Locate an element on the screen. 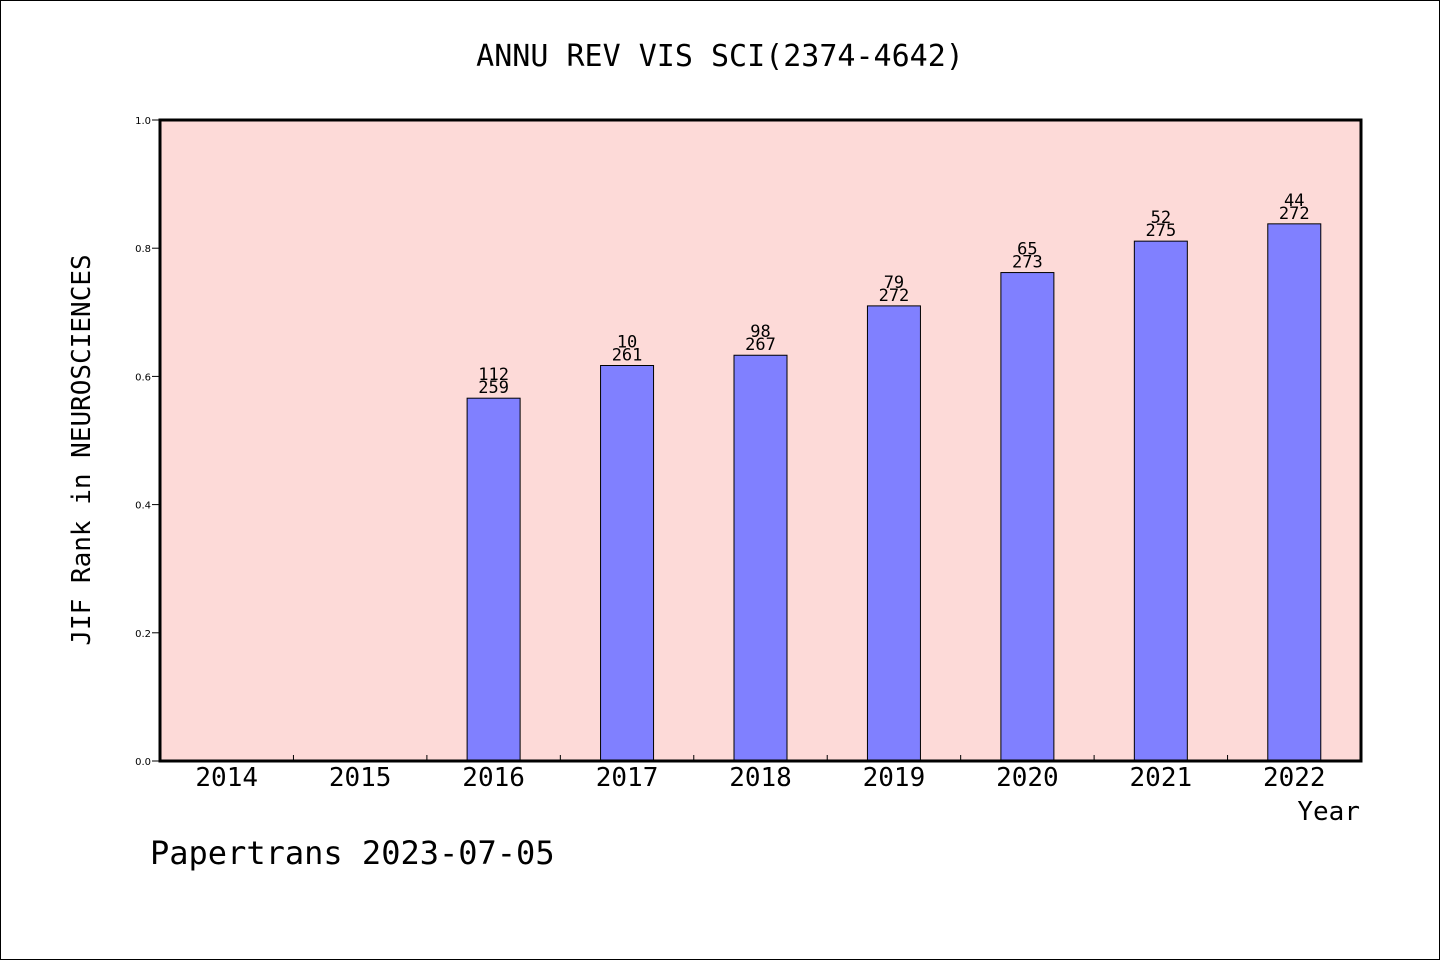  x-tick-label: 2017 is located at coordinates (627, 778).